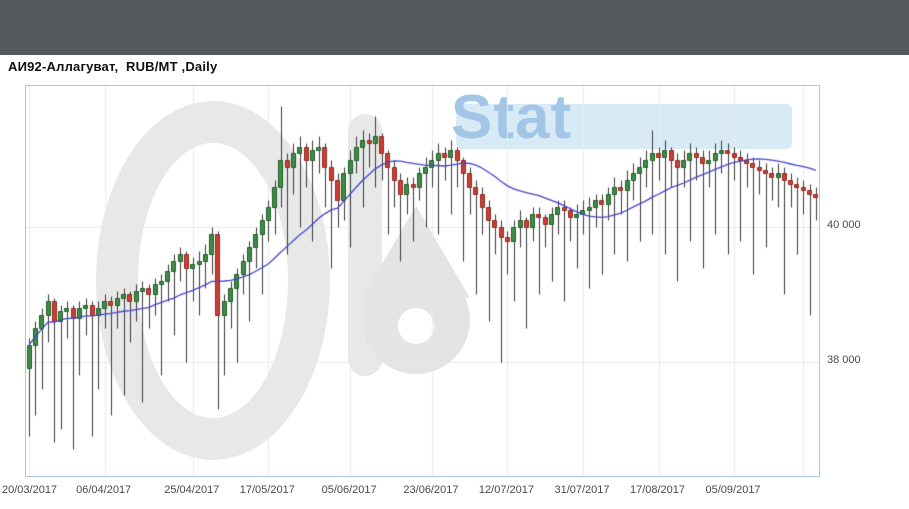 The height and width of the screenshot is (509, 909). What do you see at coordinates (844, 225) in the screenshot?
I see `y-axis-label: 40 000` at bounding box center [844, 225].